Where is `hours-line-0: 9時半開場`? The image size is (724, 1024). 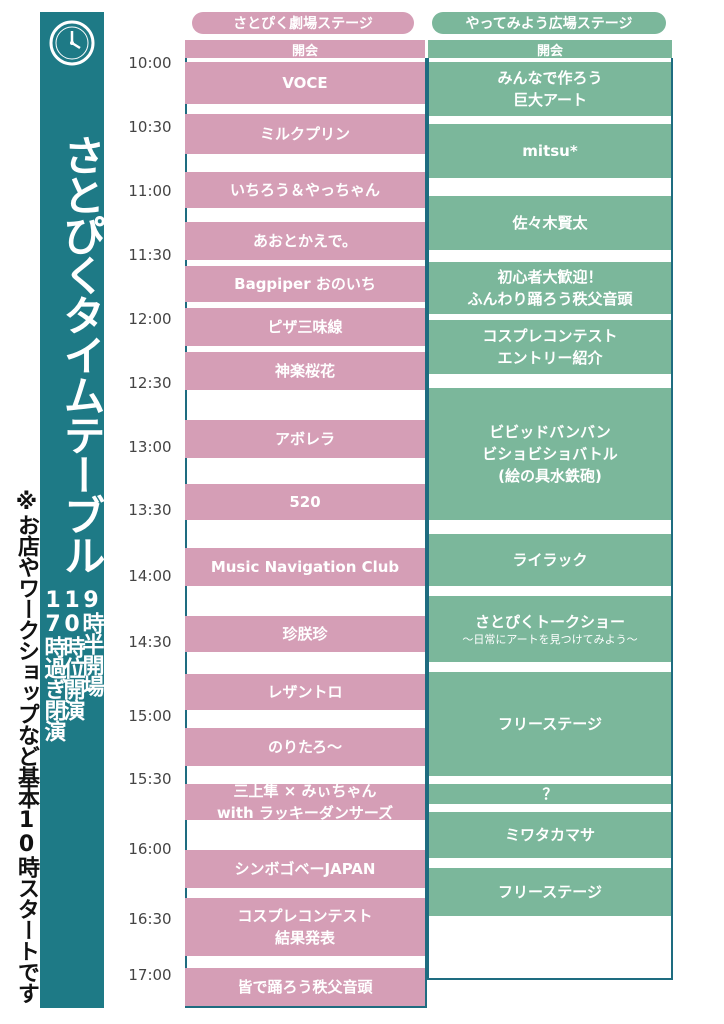
hours-line-0: 9時半開場 is located at coordinates (91, 642).